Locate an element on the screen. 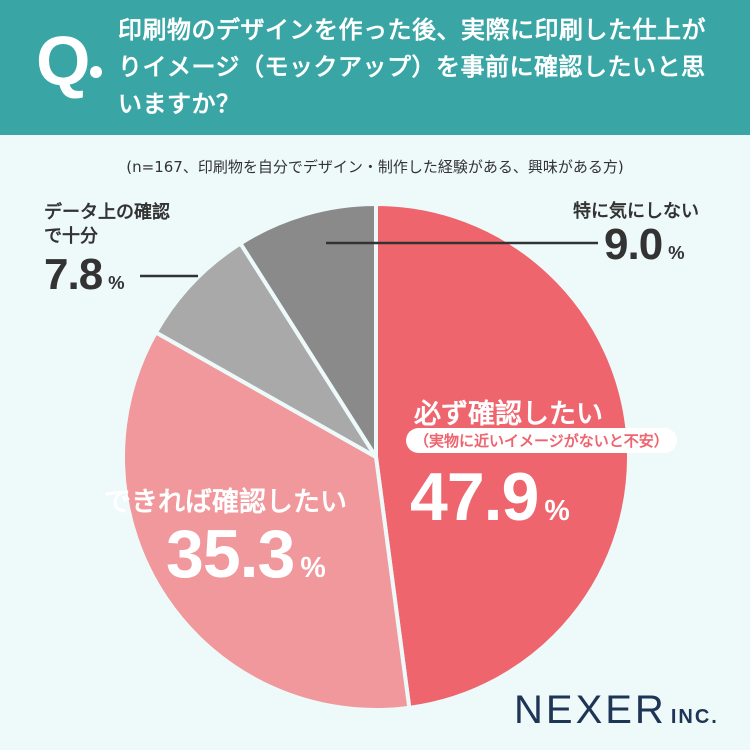 The width and height of the screenshot is (750, 750). label-must-sub: （実物に近いイメージがないと不安） is located at coordinates (541, 440).